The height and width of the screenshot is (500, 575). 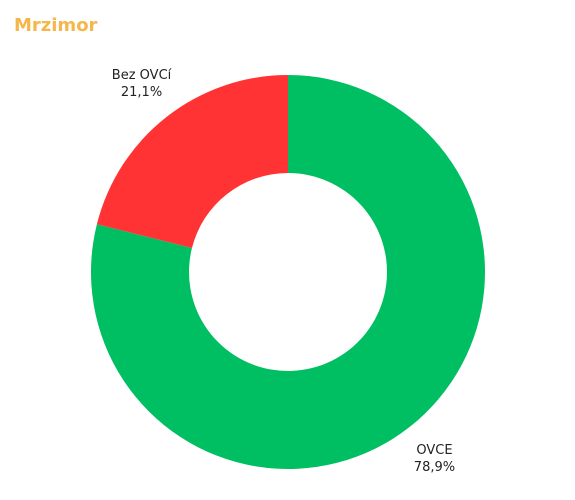 I want to click on value-label: 78,9%, so click(x=434, y=467).